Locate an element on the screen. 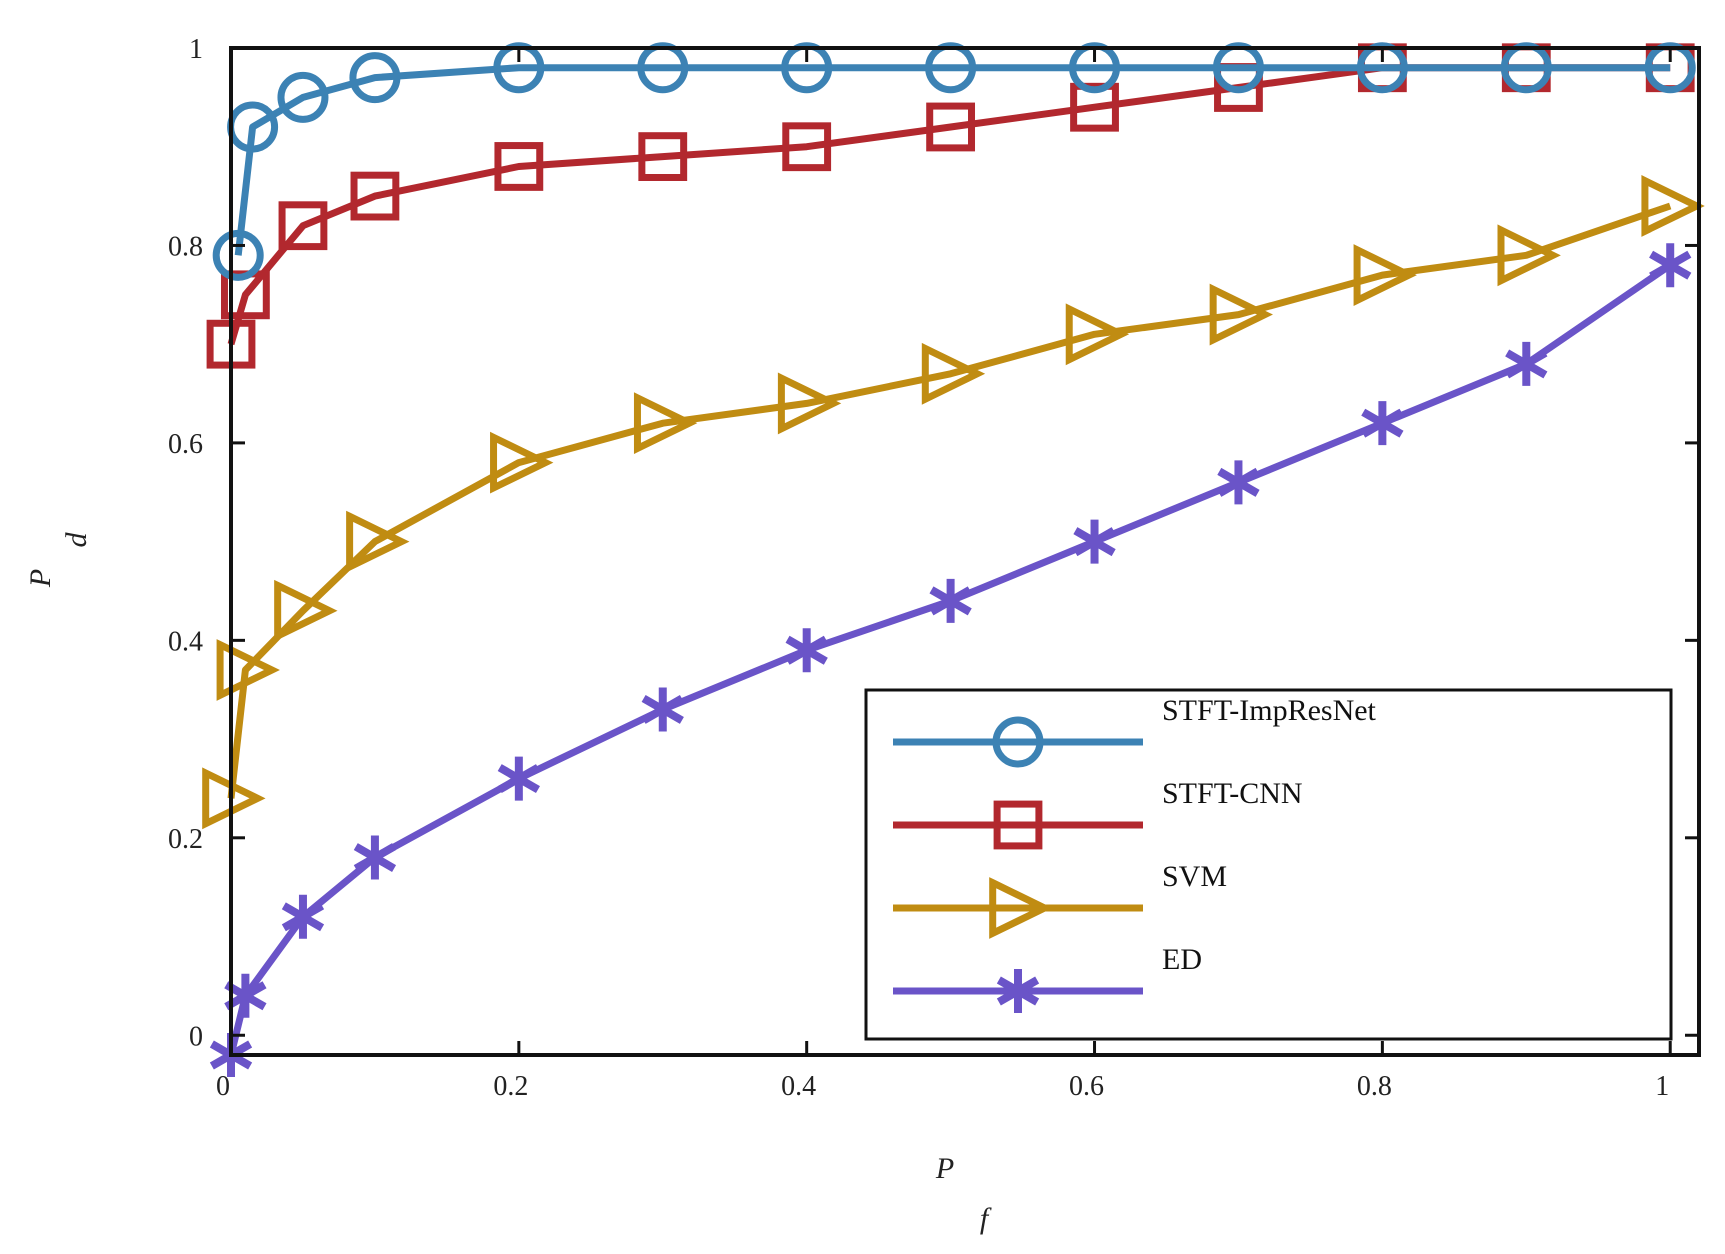 The height and width of the screenshot is (1254, 1725). y-axis-label-subscript: d is located at coordinates (76, 540).